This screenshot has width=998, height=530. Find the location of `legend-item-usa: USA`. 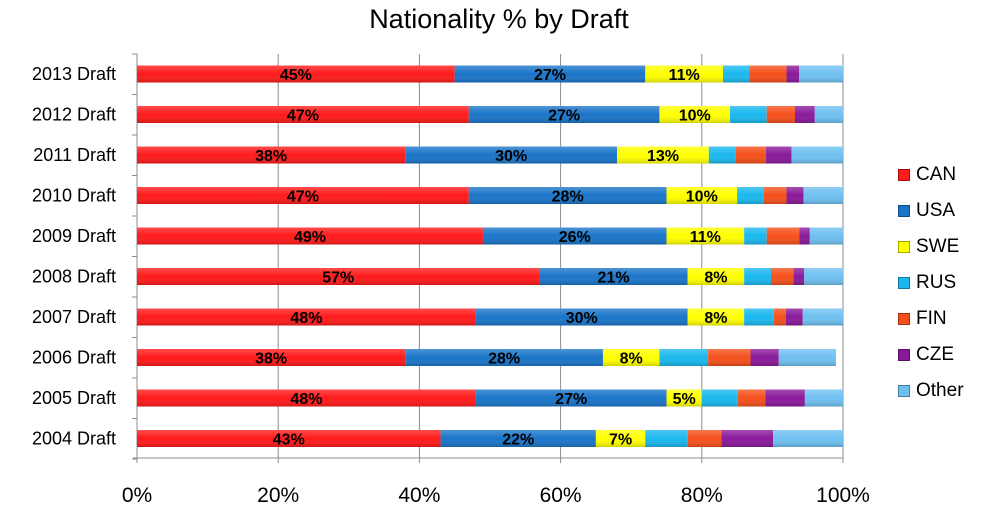

legend-item-usa: USA is located at coordinates (931, 211).